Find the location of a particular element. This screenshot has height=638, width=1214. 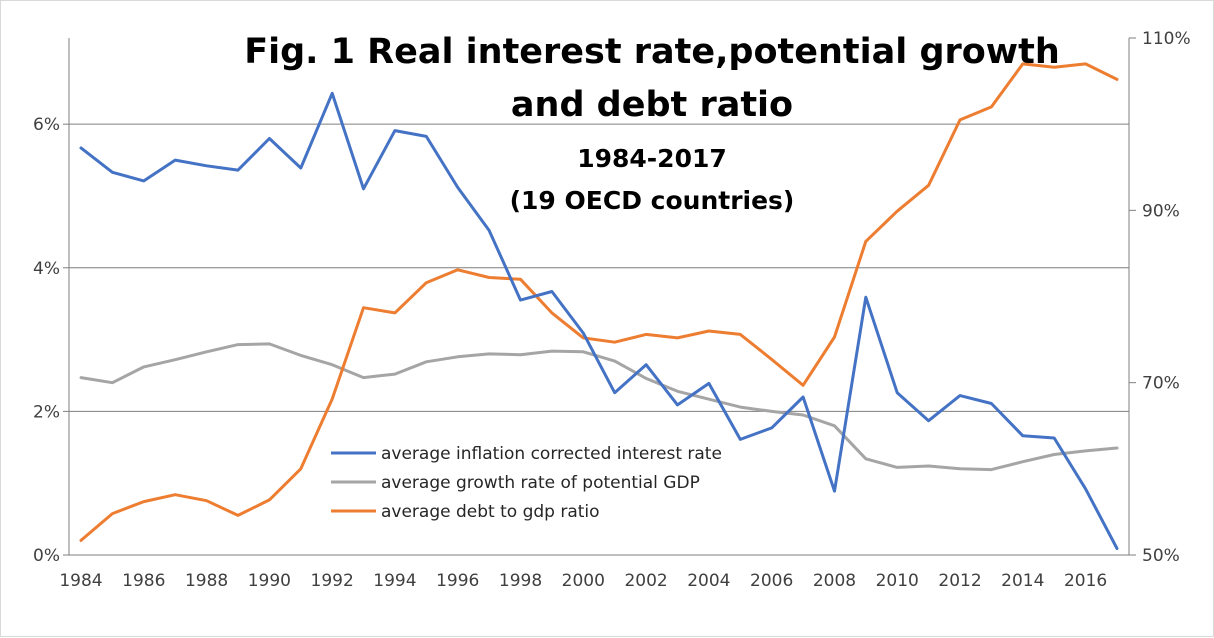

right-tick-label: 70% is located at coordinates (1161, 384).